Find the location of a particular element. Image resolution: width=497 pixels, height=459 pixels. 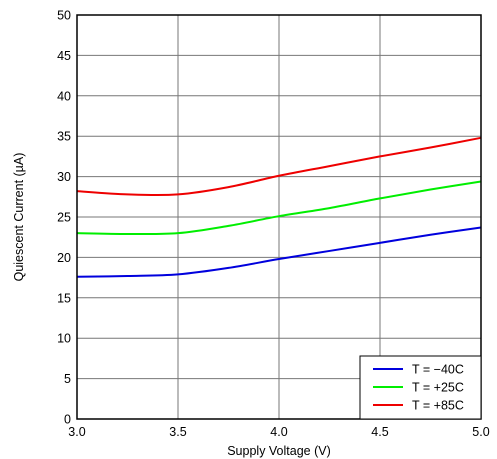

legend: T = −40C T = +25C T = +85C is located at coordinates (420, 387).